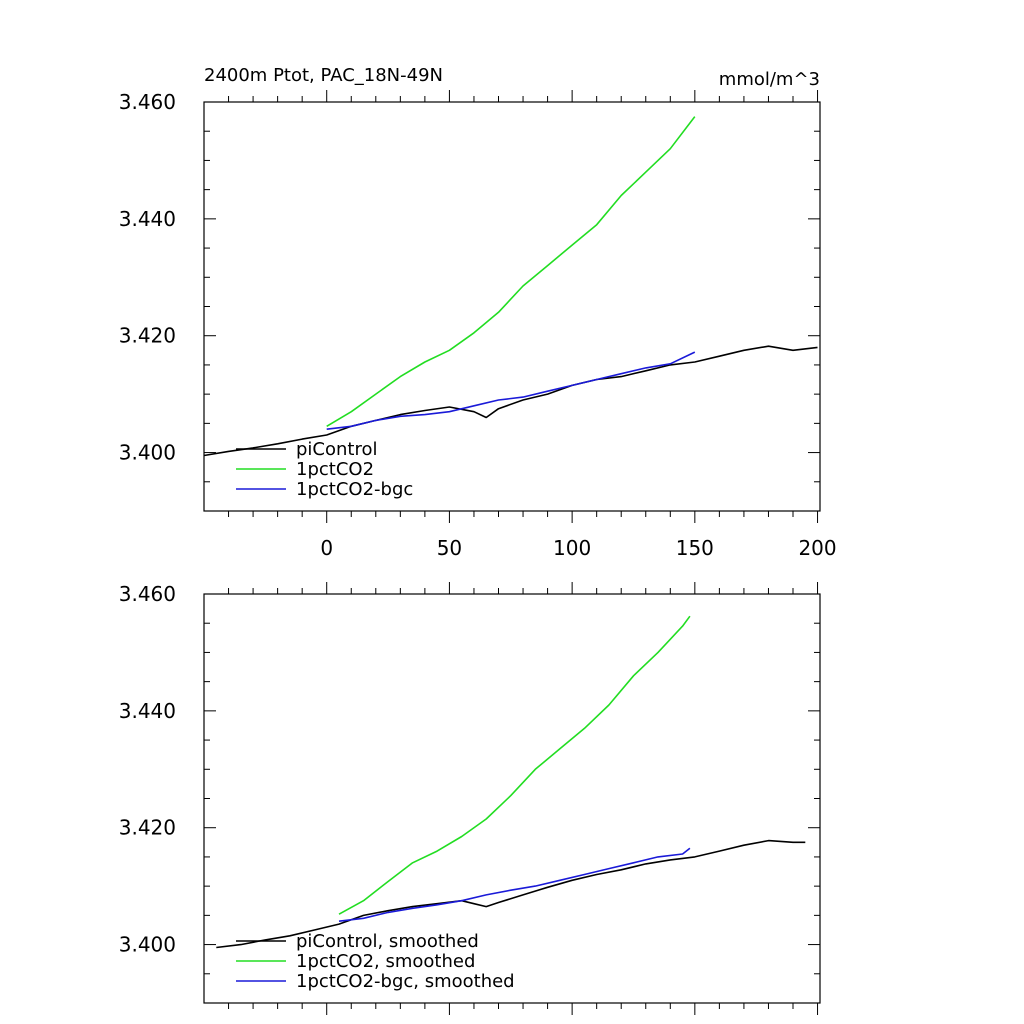  What do you see at coordinates (449, 548) in the screenshot?
I see `x-tick-label: 50` at bounding box center [449, 548].